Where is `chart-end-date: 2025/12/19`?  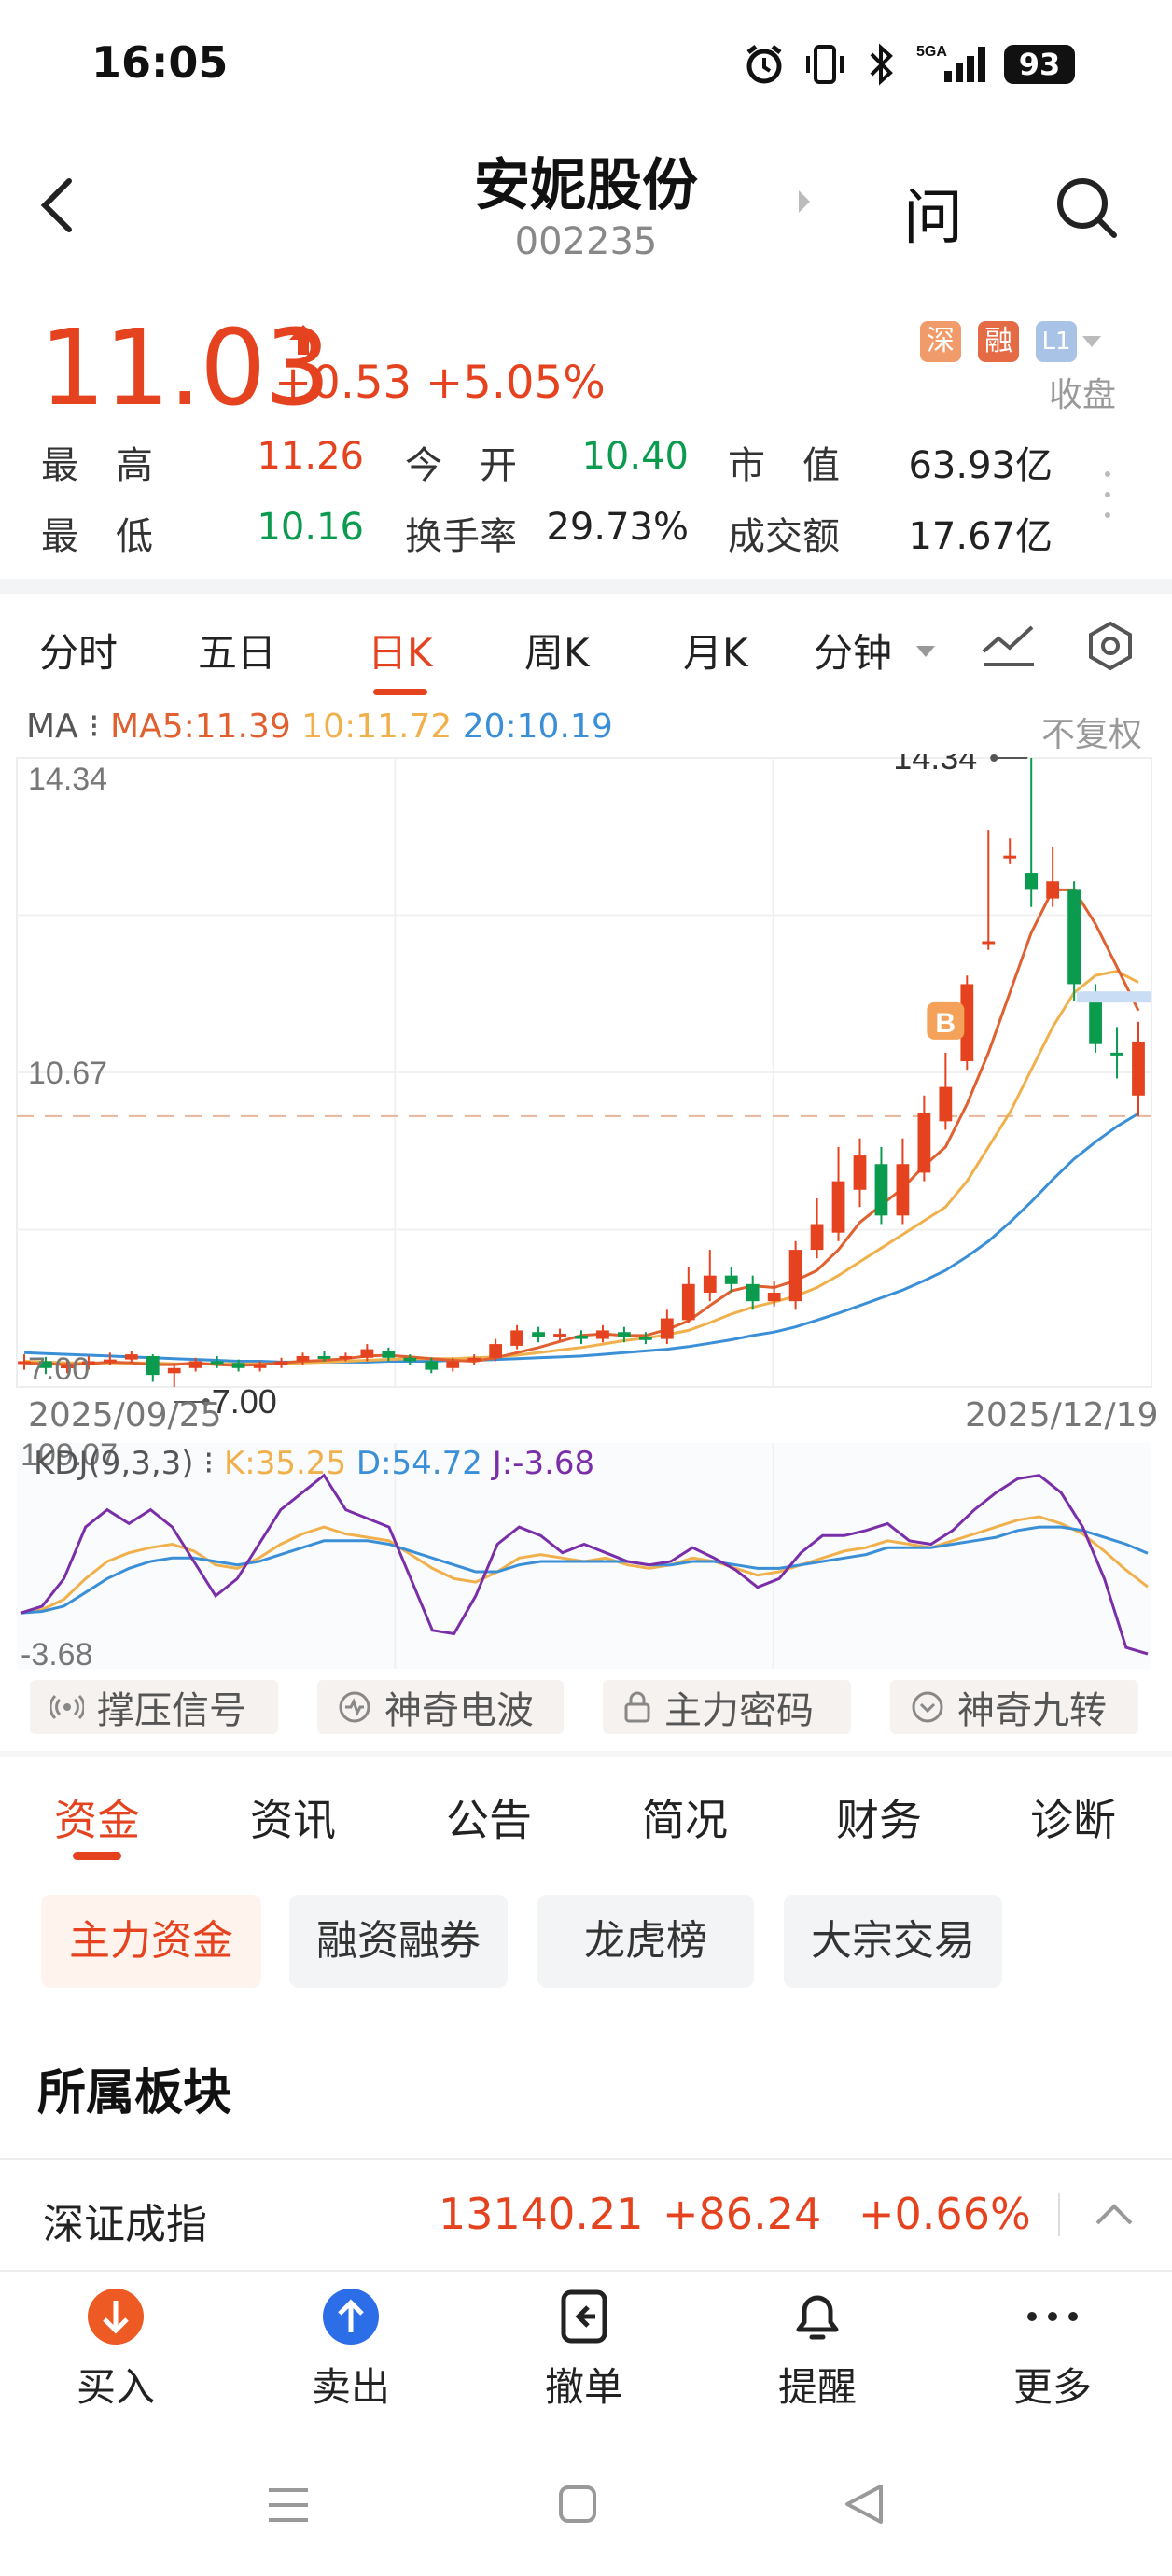 chart-end-date: 2025/12/19 is located at coordinates (1062, 1415).